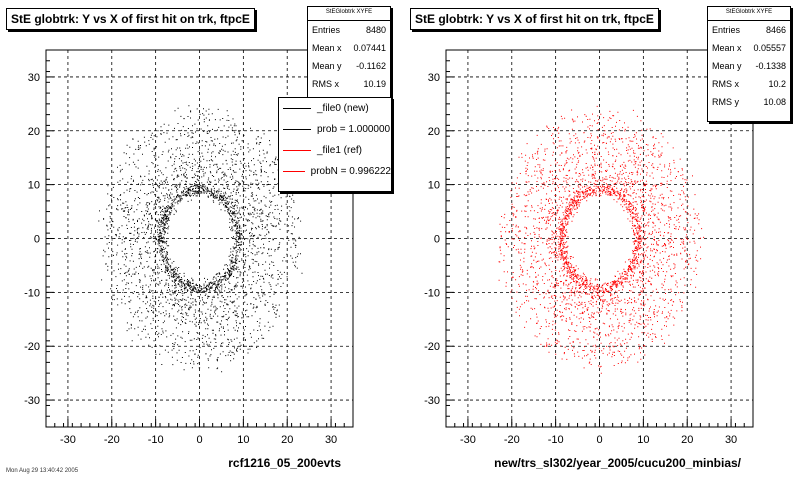 Image resolution: width=800 pixels, height=480 pixels. What do you see at coordinates (369, 48) in the screenshot?
I see `stats-value: 0.07441` at bounding box center [369, 48].